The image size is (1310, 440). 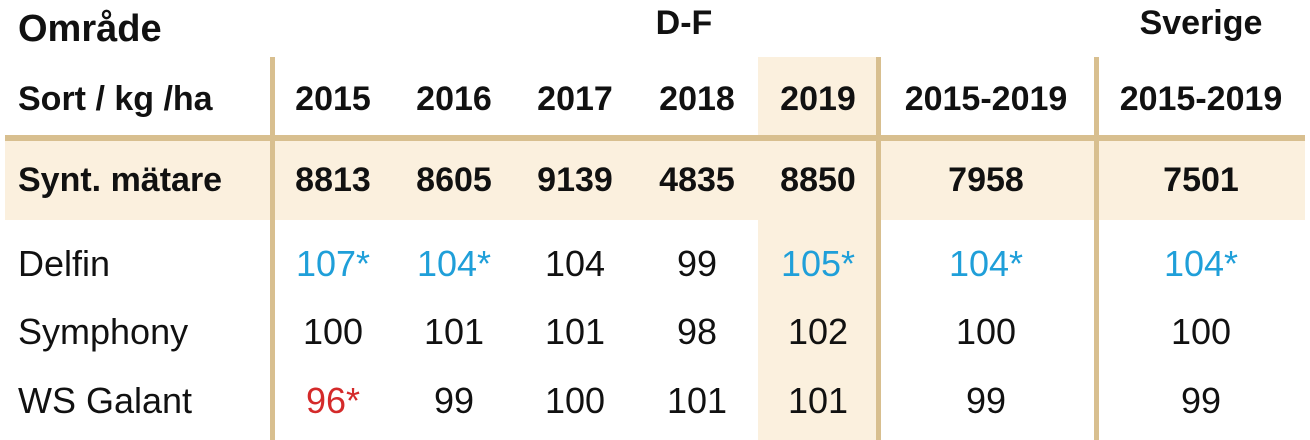 I want to click on sort-label: Sort / kg /ha, so click(x=115, y=99).